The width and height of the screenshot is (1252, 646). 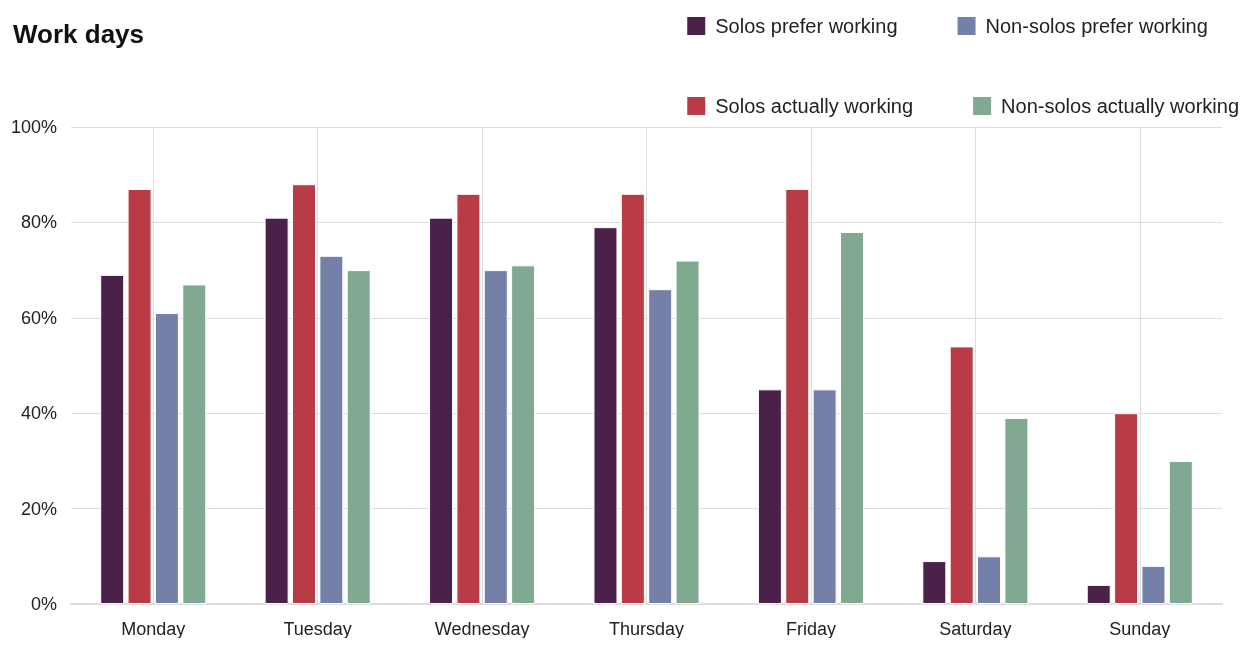 I want to click on x-tick-label: Monday, so click(x=153, y=629).